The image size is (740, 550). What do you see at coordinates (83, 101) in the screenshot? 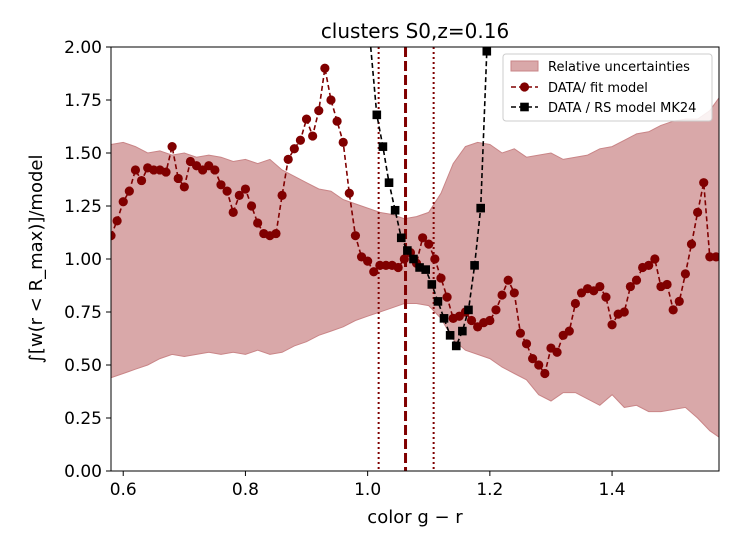
I see `y-tick-label: 1.75` at bounding box center [83, 101].